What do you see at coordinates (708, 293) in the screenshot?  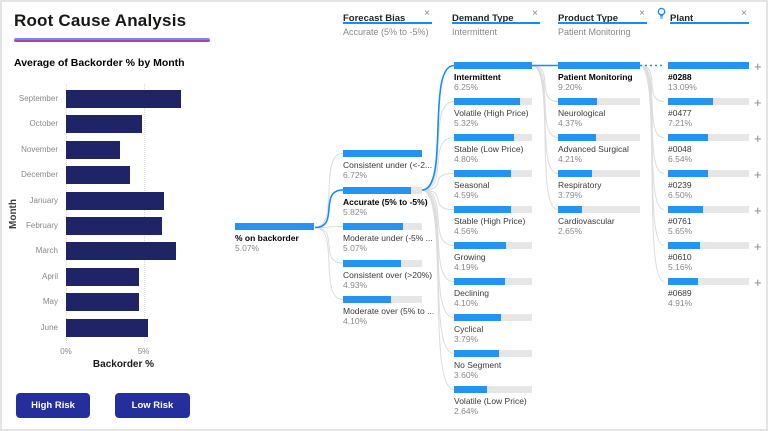 I see `tree-node: #0689 4.91%` at bounding box center [708, 293].